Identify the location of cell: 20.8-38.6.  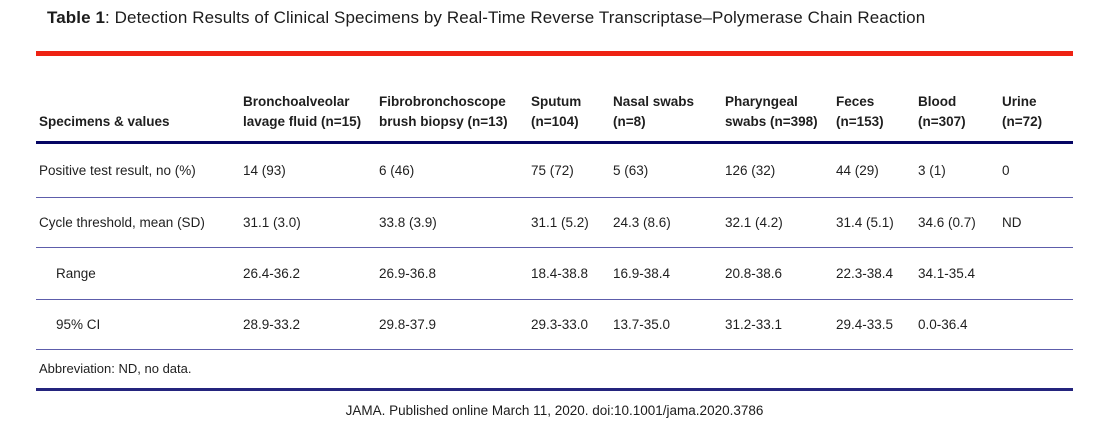
(777, 273).